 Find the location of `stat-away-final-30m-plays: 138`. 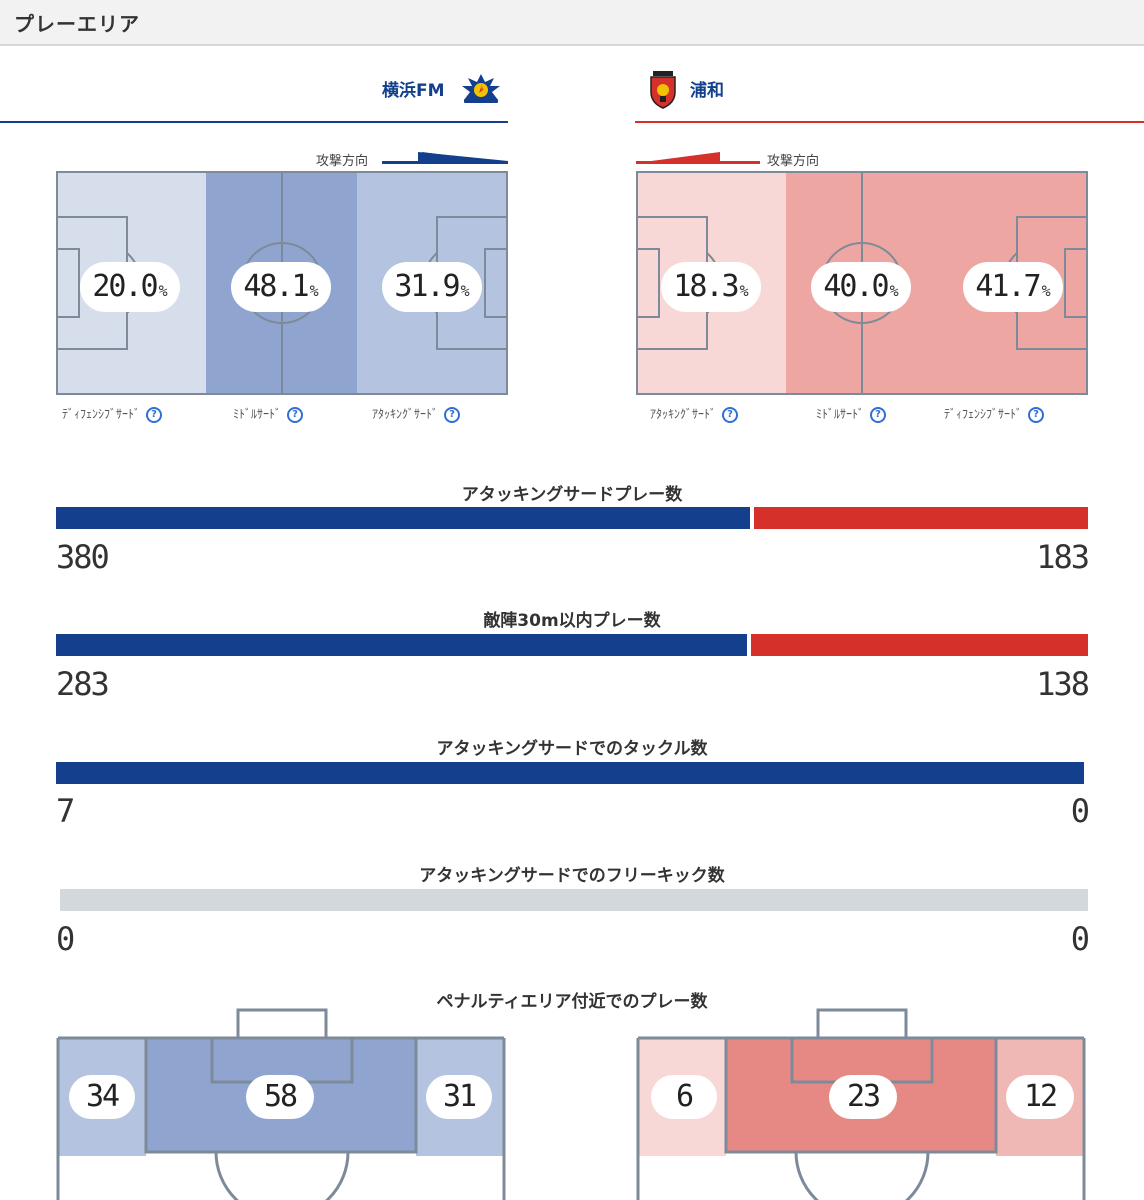

stat-away-final-30m-plays: 138 is located at coordinates (1063, 684).